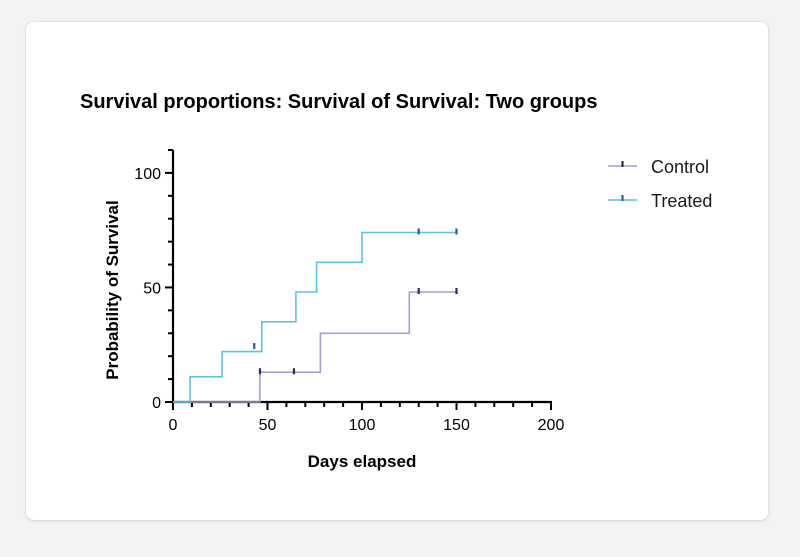 This screenshot has height=557, width=800. What do you see at coordinates (173, 425) in the screenshot?
I see `x-tick-label: 0` at bounding box center [173, 425].